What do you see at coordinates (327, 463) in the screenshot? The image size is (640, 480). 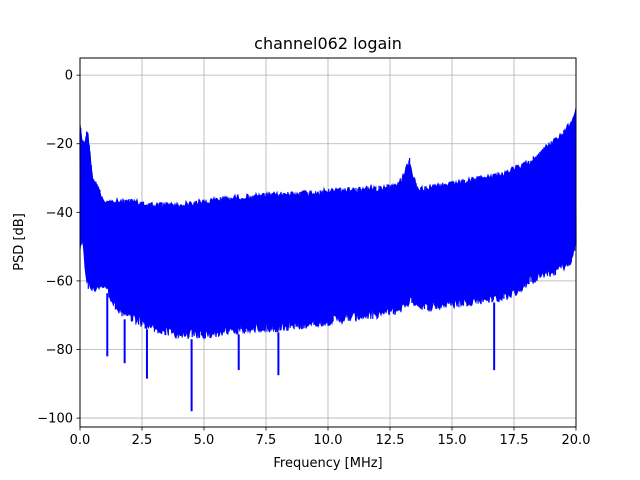 I see `x-axis-label: Frequency [MHz]` at bounding box center [327, 463].